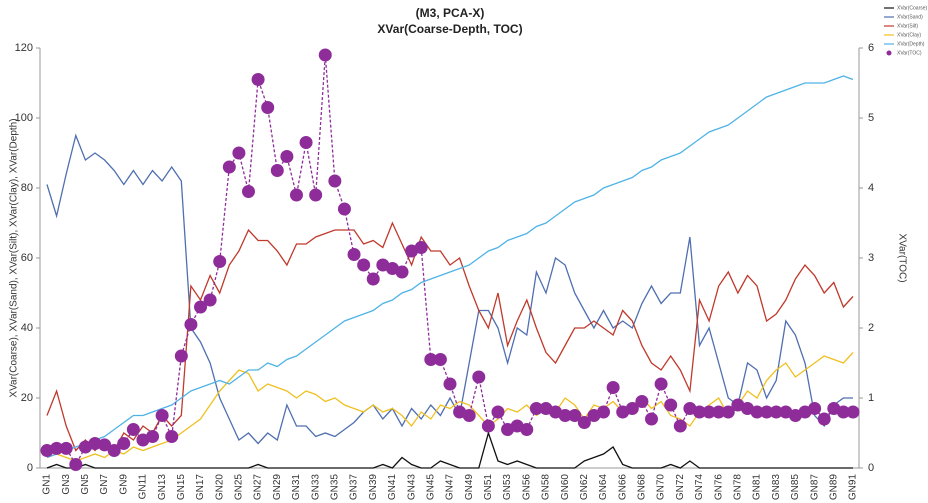 This screenshot has height=503, width=928. Describe the element at coordinates (143, 487) in the screenshot. I see `x-tick-label: GN11` at that location.